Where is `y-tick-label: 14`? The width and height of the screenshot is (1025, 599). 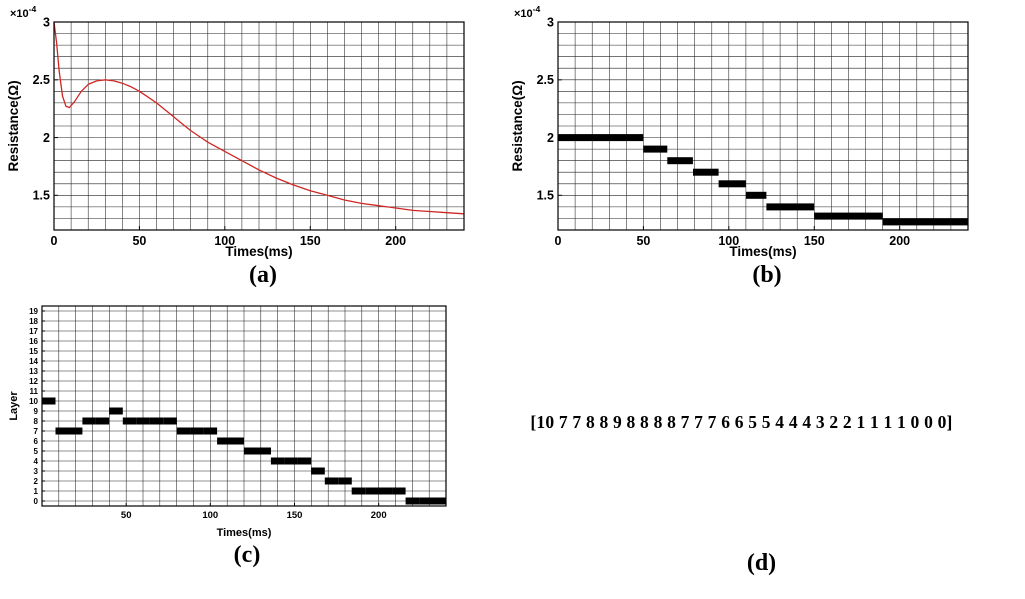 y-tick-label: 14 is located at coordinates (33, 361).